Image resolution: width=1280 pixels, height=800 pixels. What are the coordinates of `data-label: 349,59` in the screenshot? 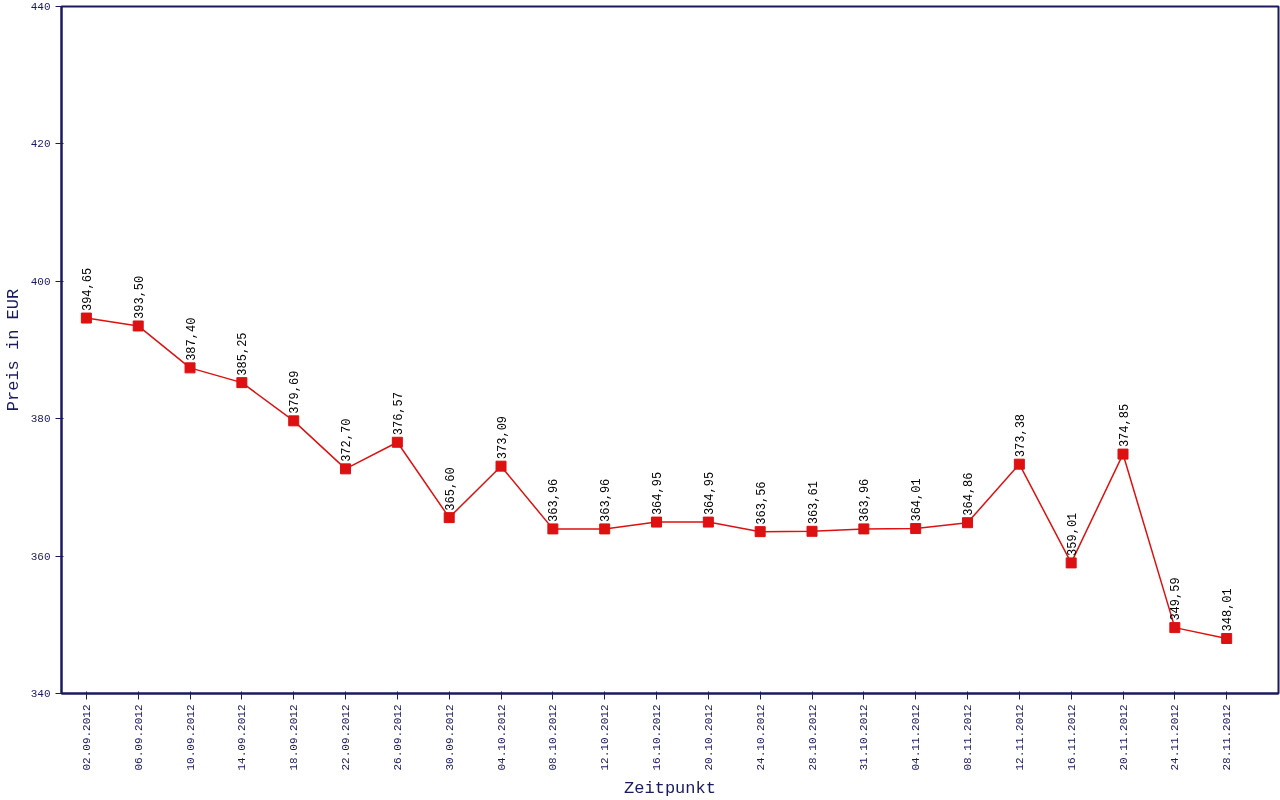 It's located at (1176, 599).